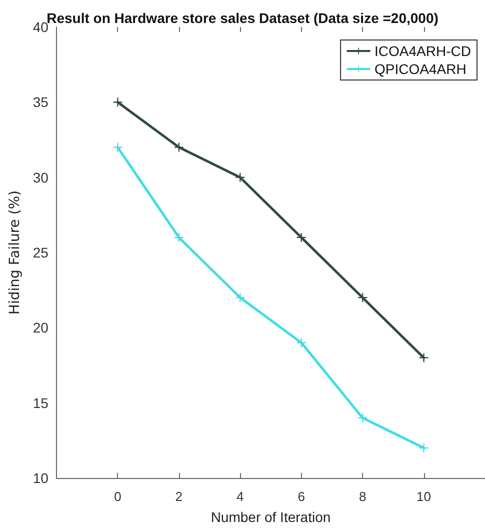  What do you see at coordinates (362, 496) in the screenshot?
I see `x-tick-label: 8` at bounding box center [362, 496].